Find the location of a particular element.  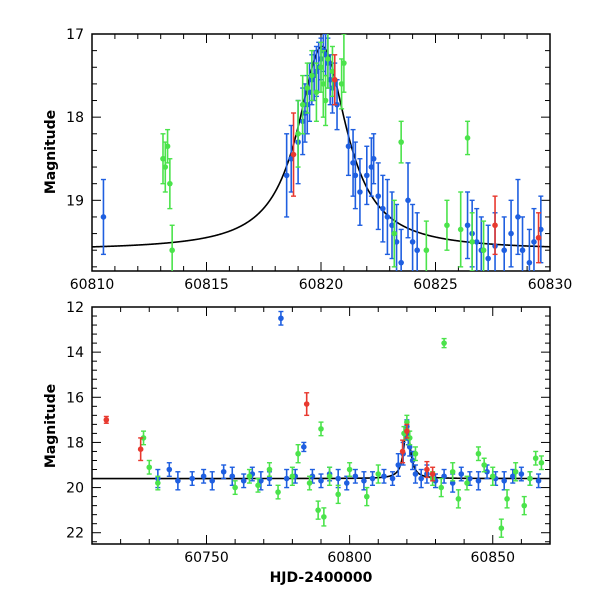

red-data-point is located at coordinates (306, 404).